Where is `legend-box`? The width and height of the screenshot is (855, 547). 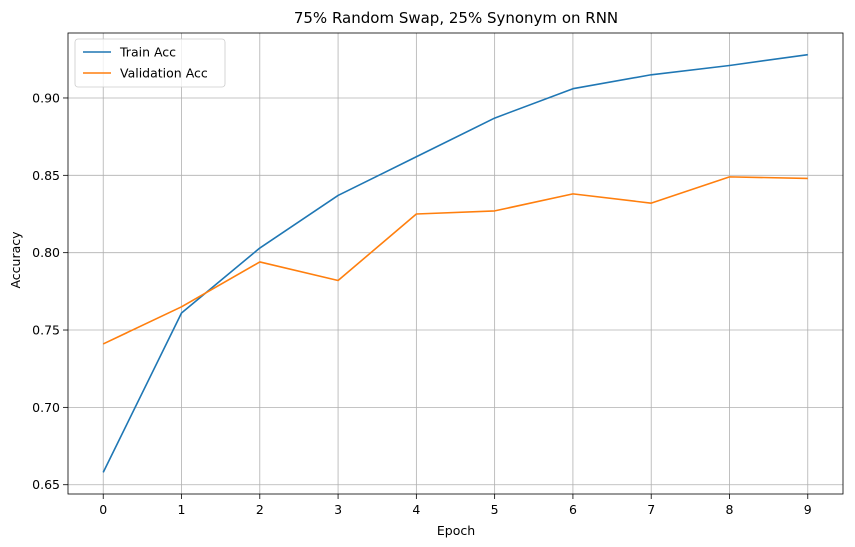 legend-box is located at coordinates (150, 63).